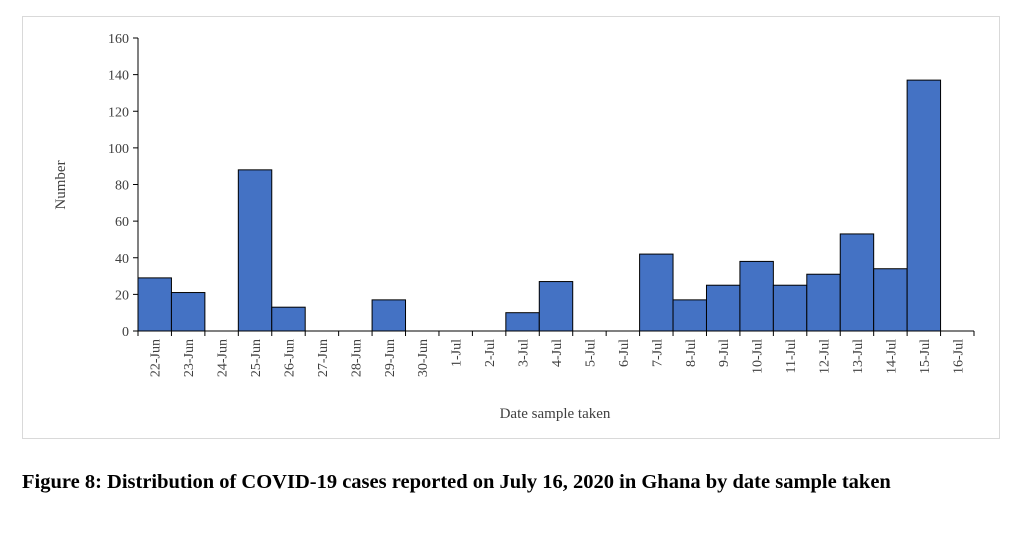 The image size is (1024, 544). What do you see at coordinates (118, 39) in the screenshot?
I see `y-tick-label-160: 160` at bounding box center [118, 39].